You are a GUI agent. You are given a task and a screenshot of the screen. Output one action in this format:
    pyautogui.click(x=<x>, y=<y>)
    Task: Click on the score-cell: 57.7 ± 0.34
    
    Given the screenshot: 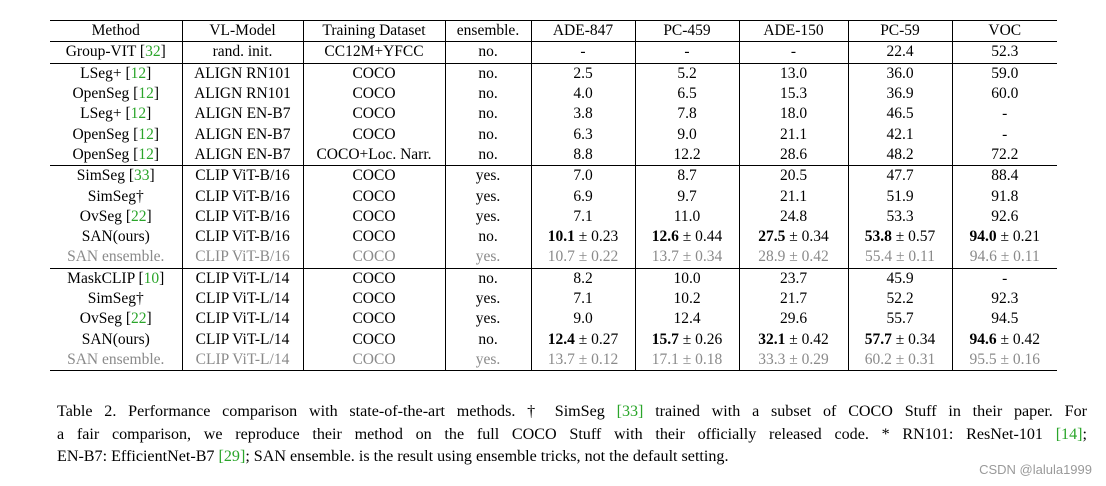 What is the action you would take?
    pyautogui.click(x=899, y=339)
    